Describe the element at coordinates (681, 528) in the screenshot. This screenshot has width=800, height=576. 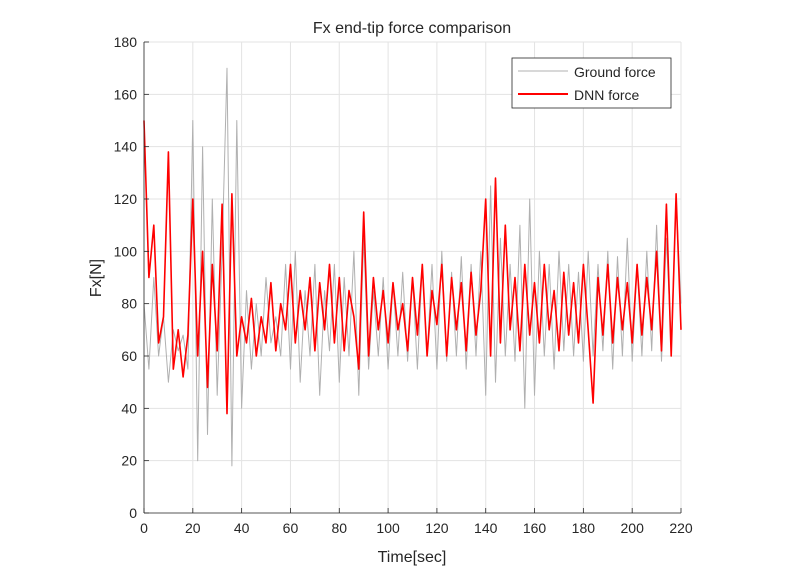
I see `x-tick-label: 220` at that location.